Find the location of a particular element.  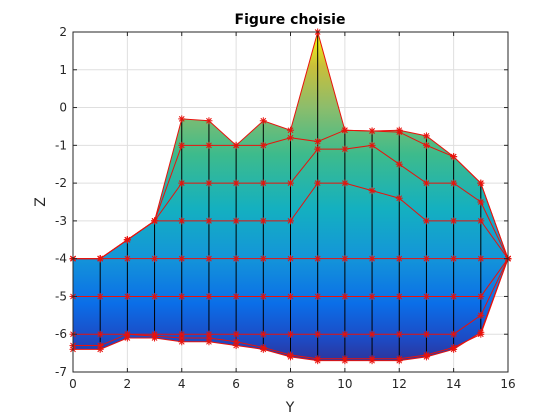

chart-title: Figure choisie is located at coordinates (290, 20).